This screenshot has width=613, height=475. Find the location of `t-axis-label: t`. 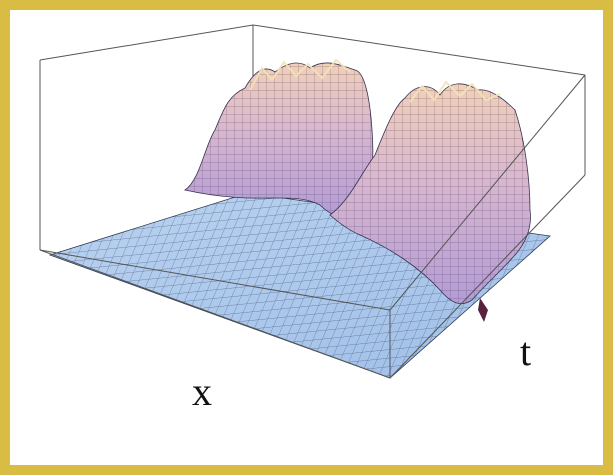

t-axis-label: t is located at coordinates (525, 351).